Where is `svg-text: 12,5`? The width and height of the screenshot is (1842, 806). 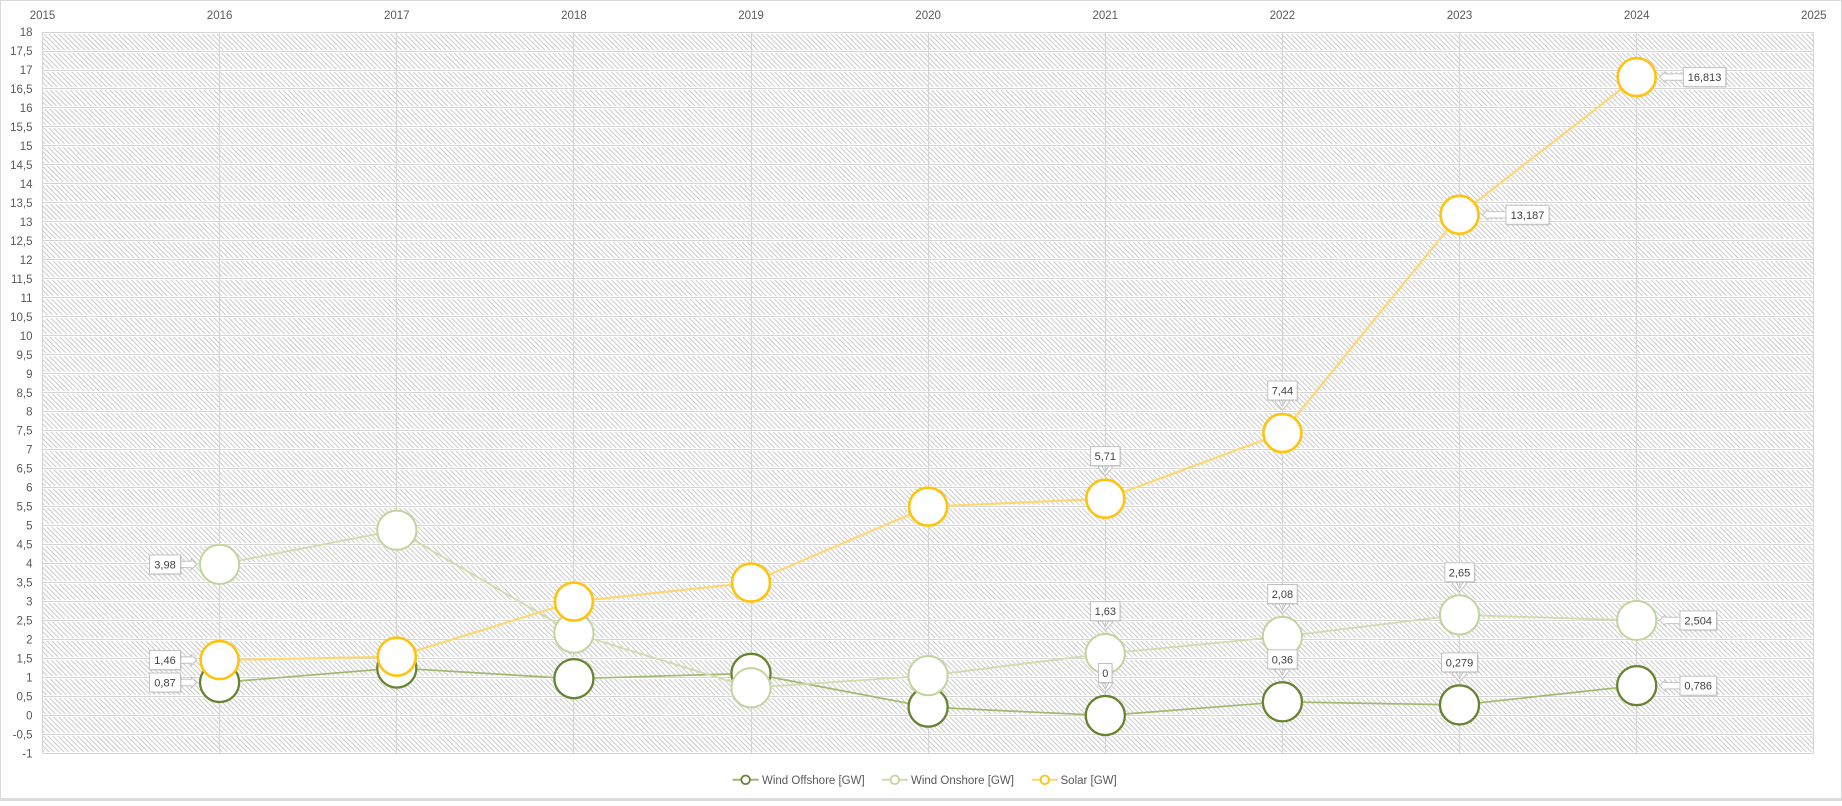 svg-text: 12,5 is located at coordinates (21, 242).